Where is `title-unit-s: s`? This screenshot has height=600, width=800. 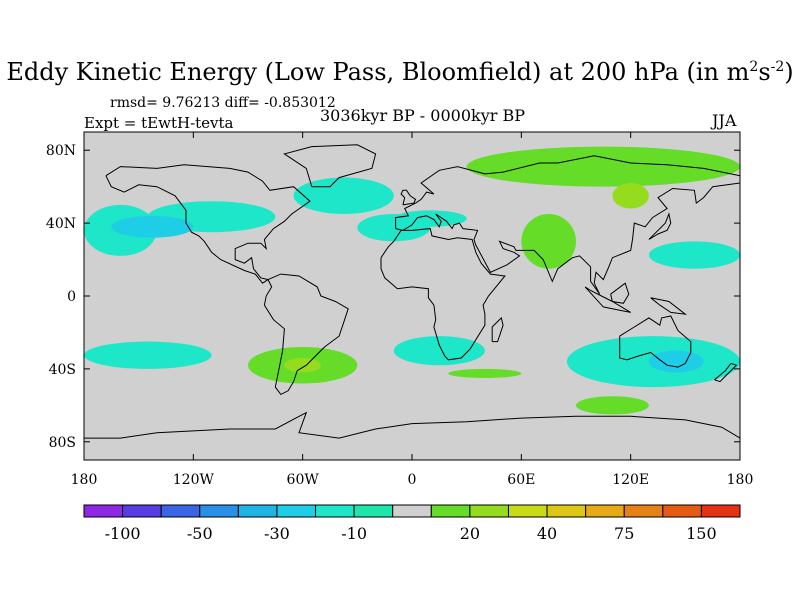
title-unit-s: s is located at coordinates (764, 72).